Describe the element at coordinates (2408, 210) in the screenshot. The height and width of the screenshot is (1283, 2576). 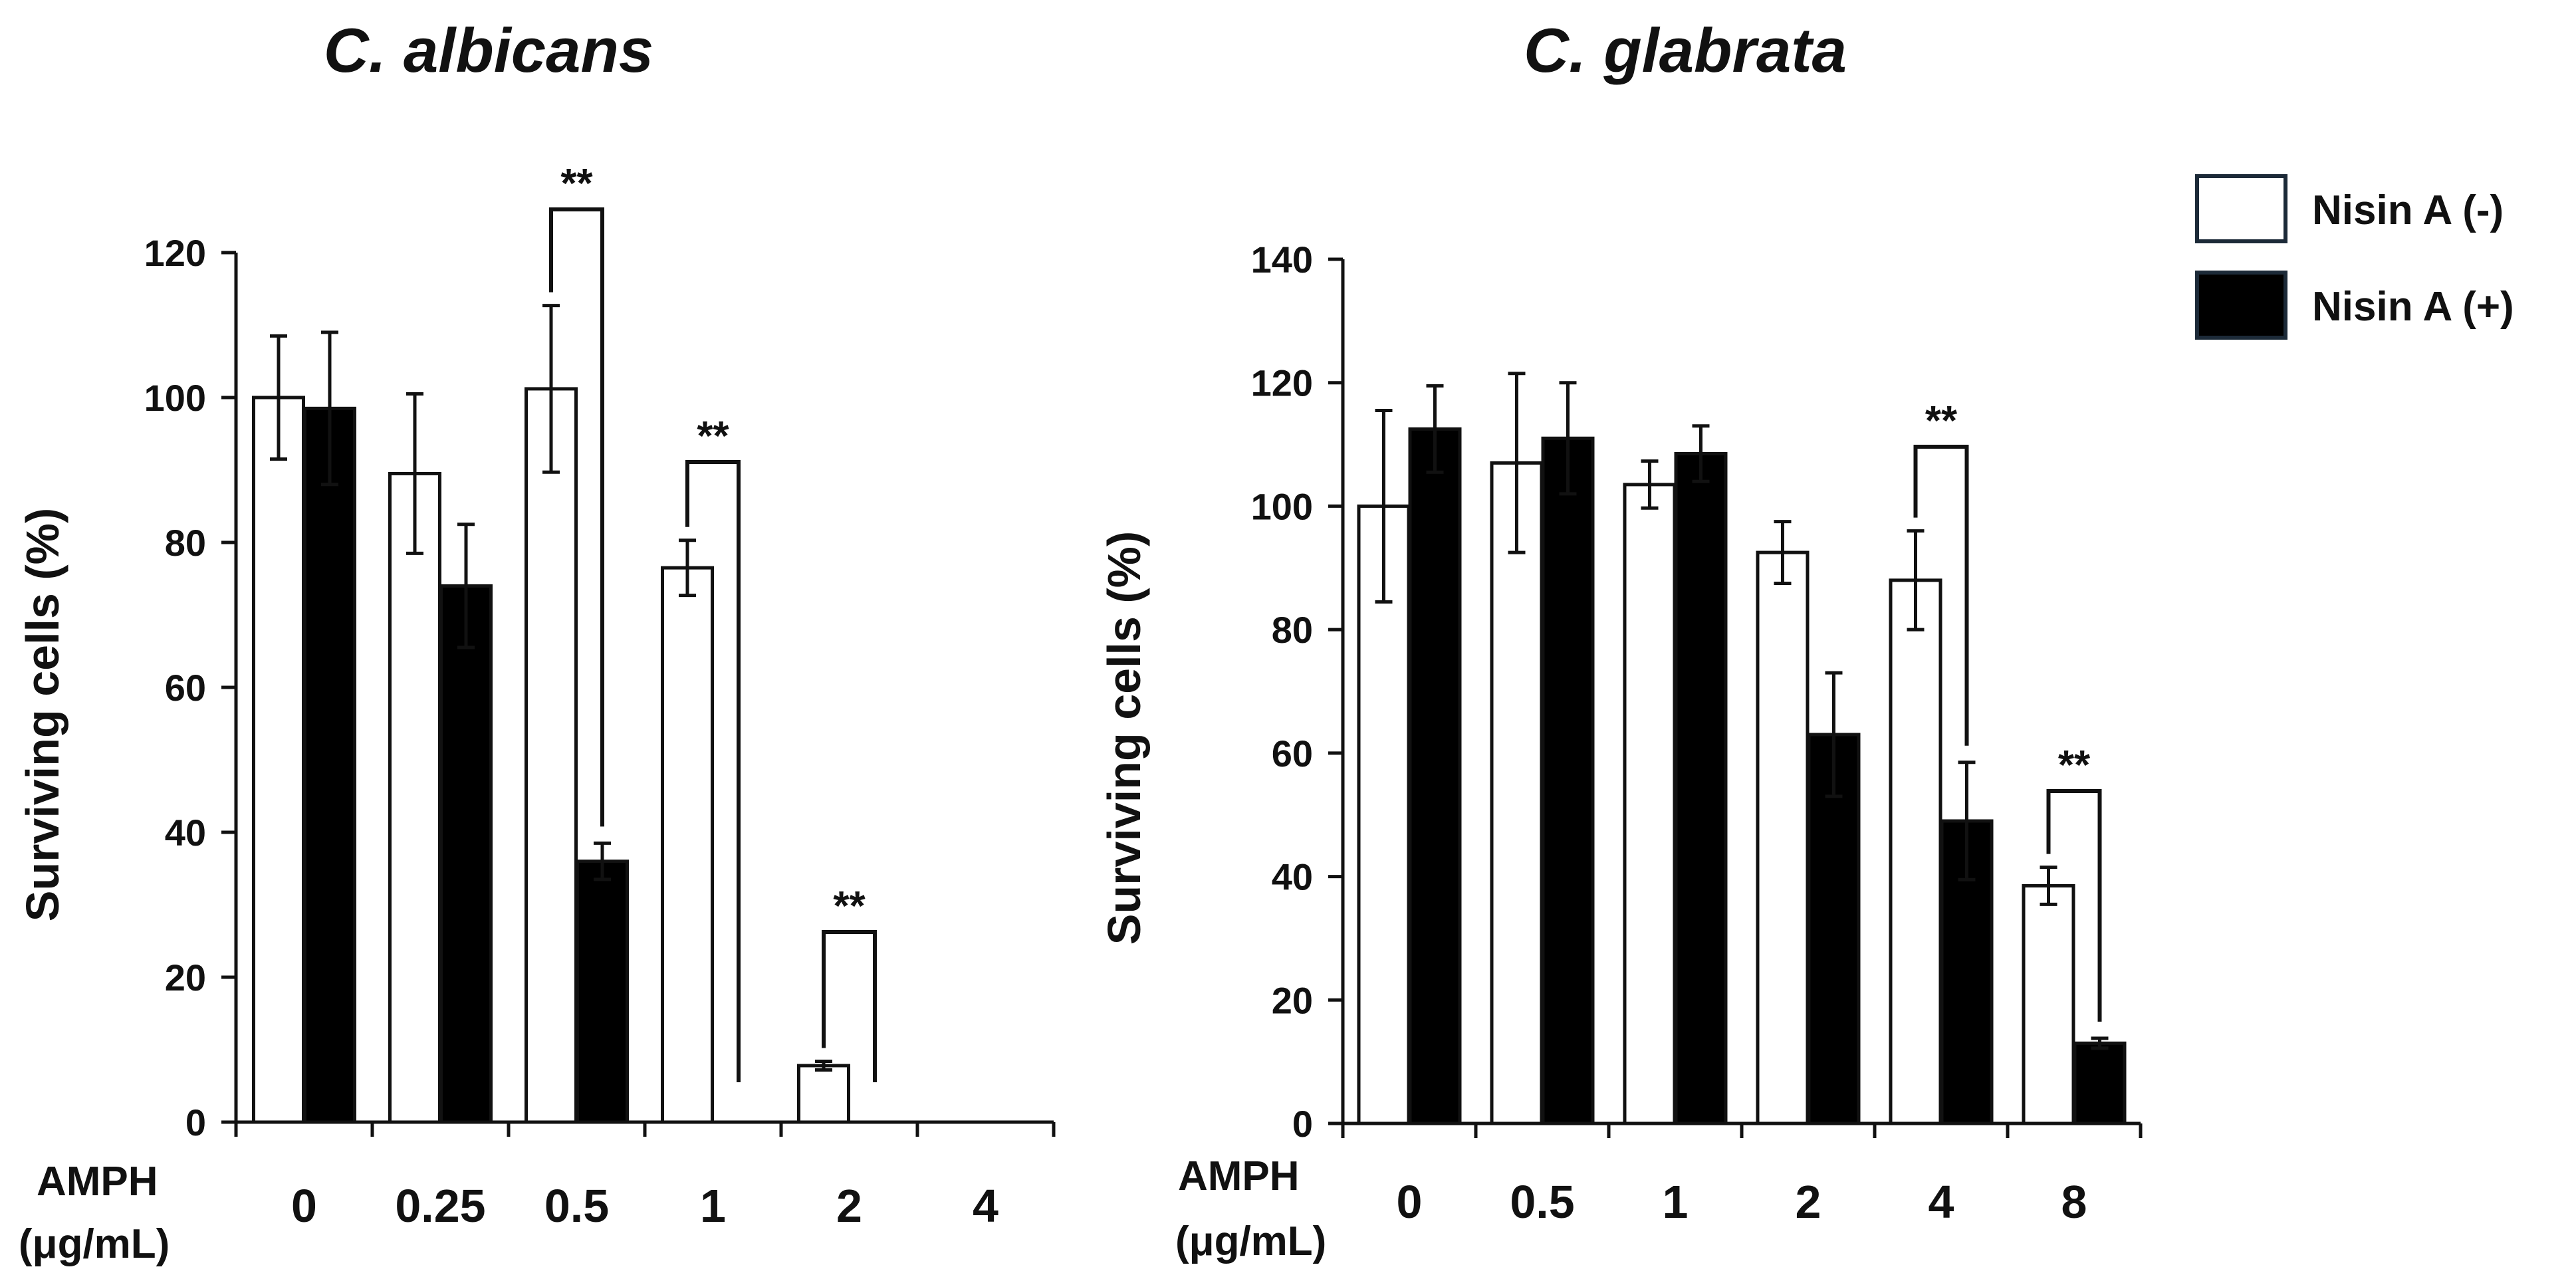
I see `legend-label: Nisin A (-)` at that location.